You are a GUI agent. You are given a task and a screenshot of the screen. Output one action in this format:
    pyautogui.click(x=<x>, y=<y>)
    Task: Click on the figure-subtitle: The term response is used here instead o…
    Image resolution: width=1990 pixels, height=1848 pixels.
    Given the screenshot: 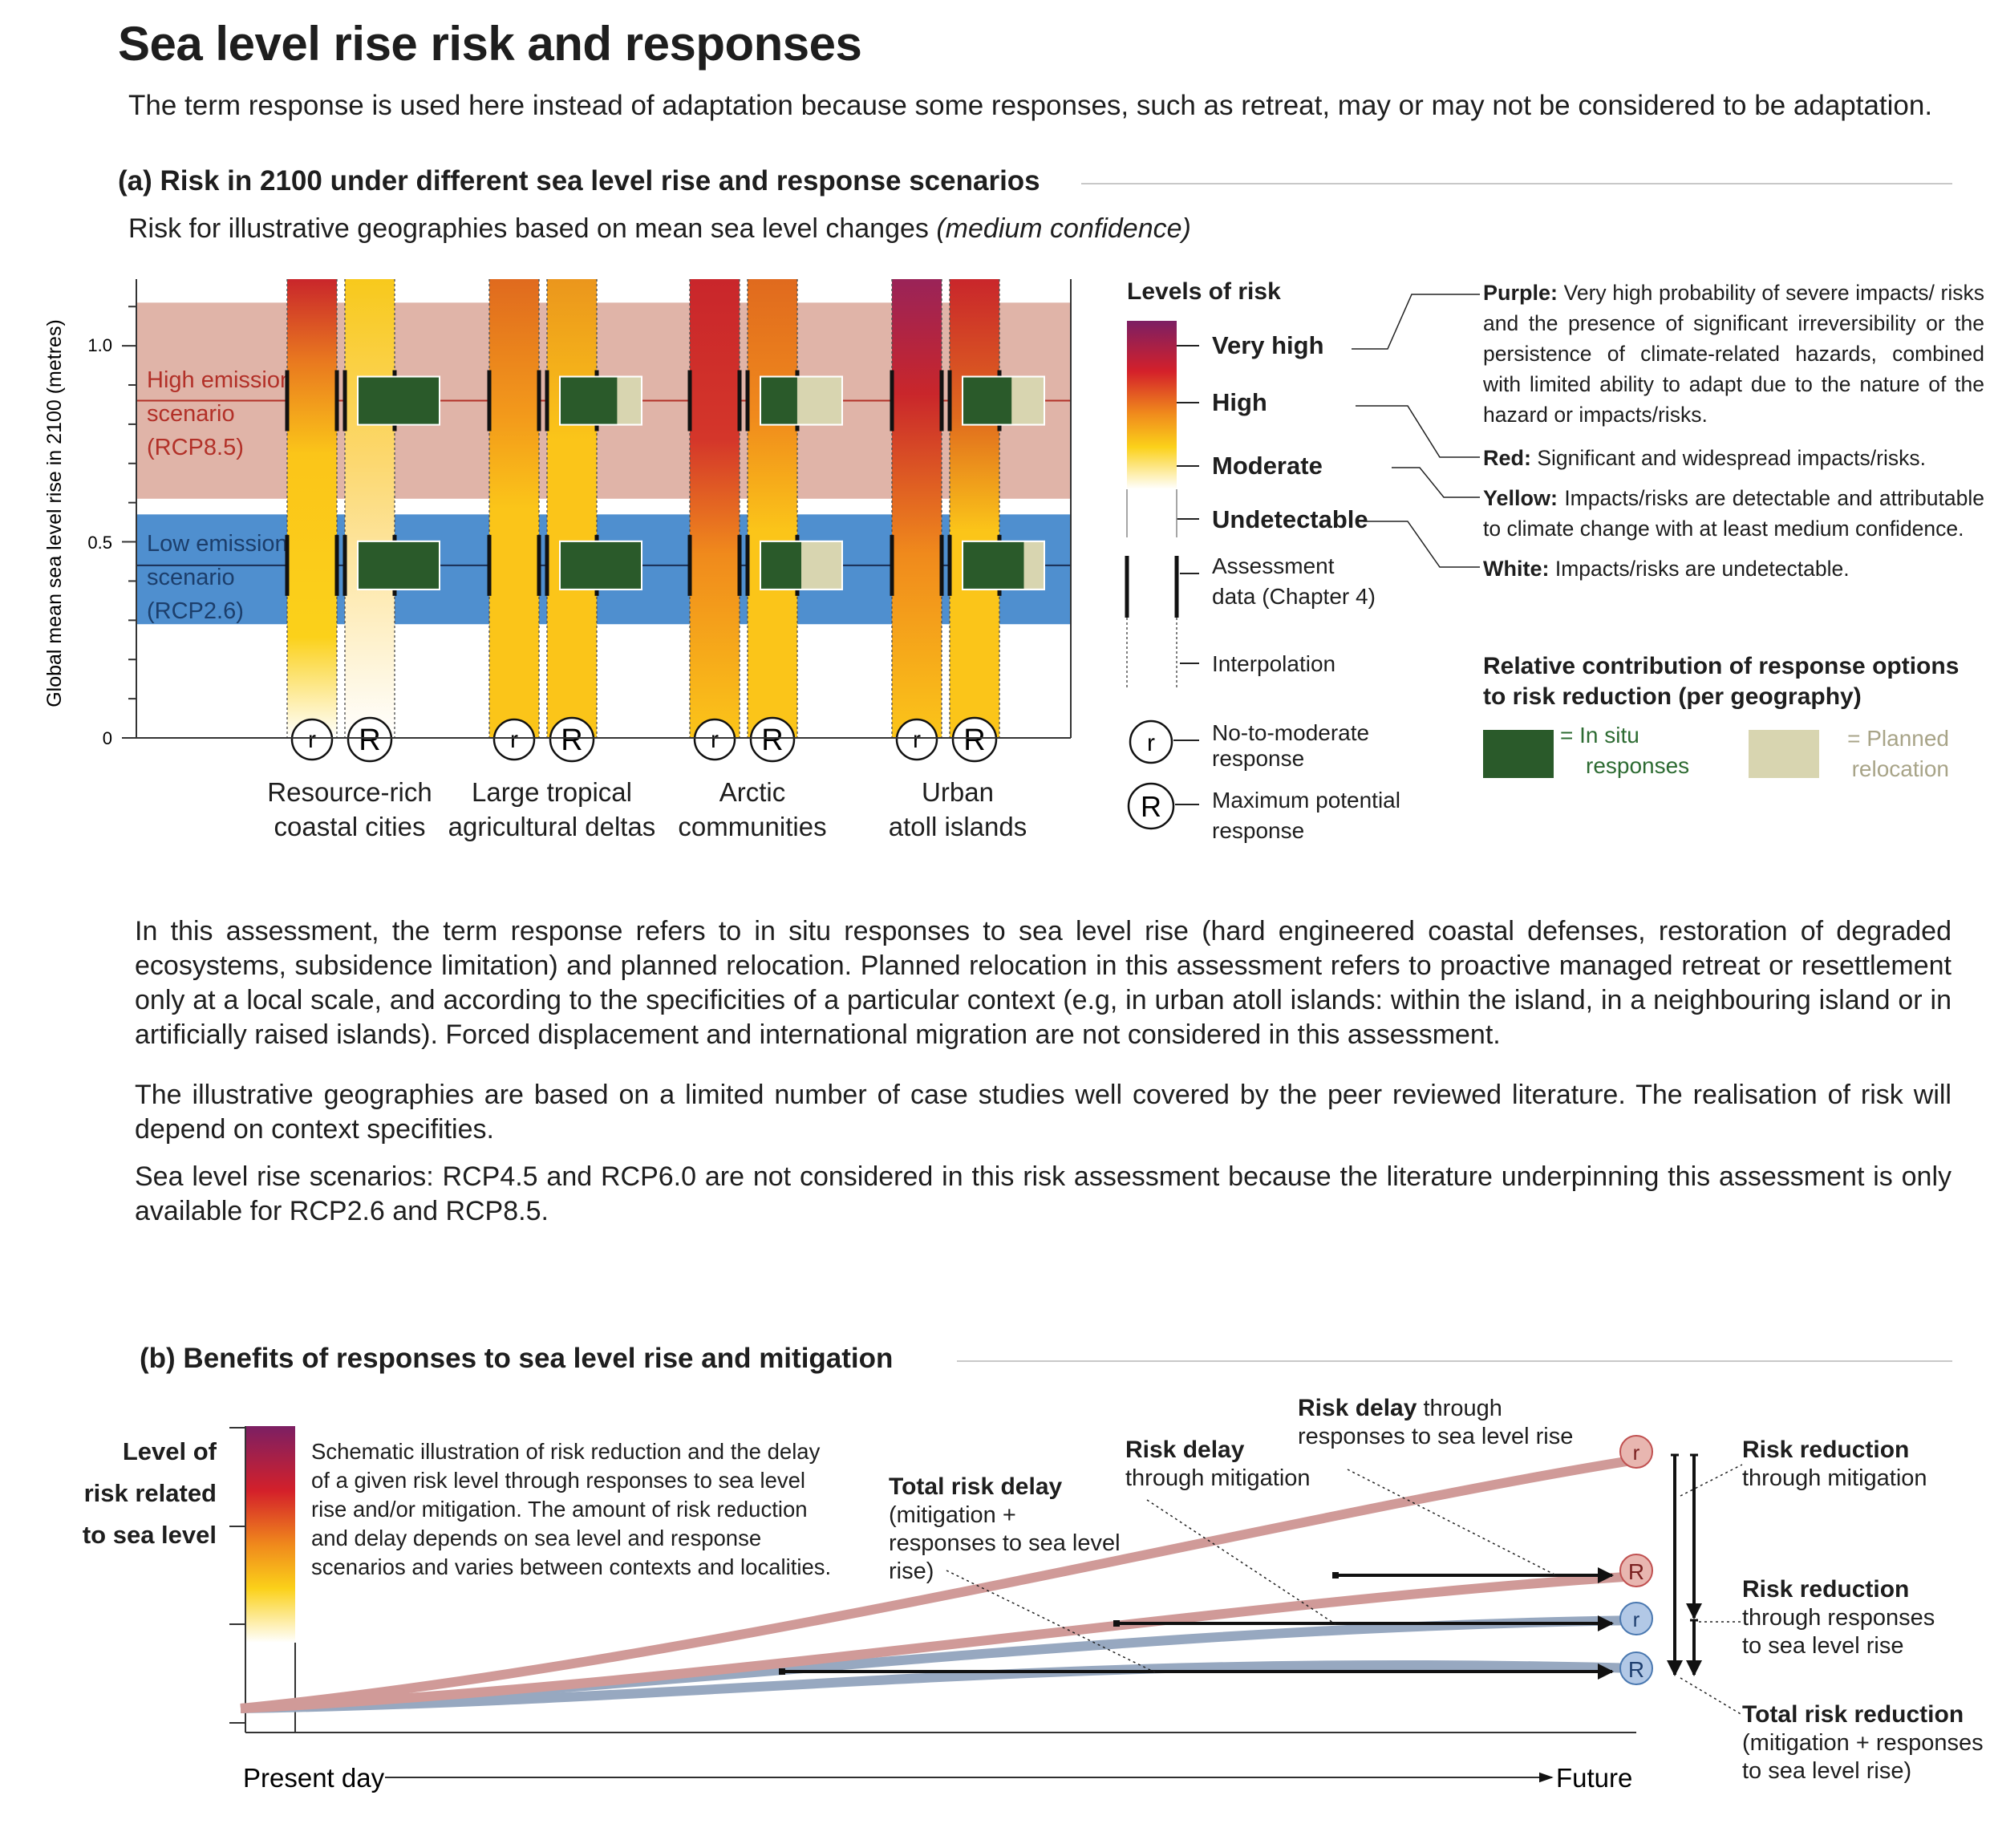 What is the action you would take?
    pyautogui.click(x=1030, y=106)
    